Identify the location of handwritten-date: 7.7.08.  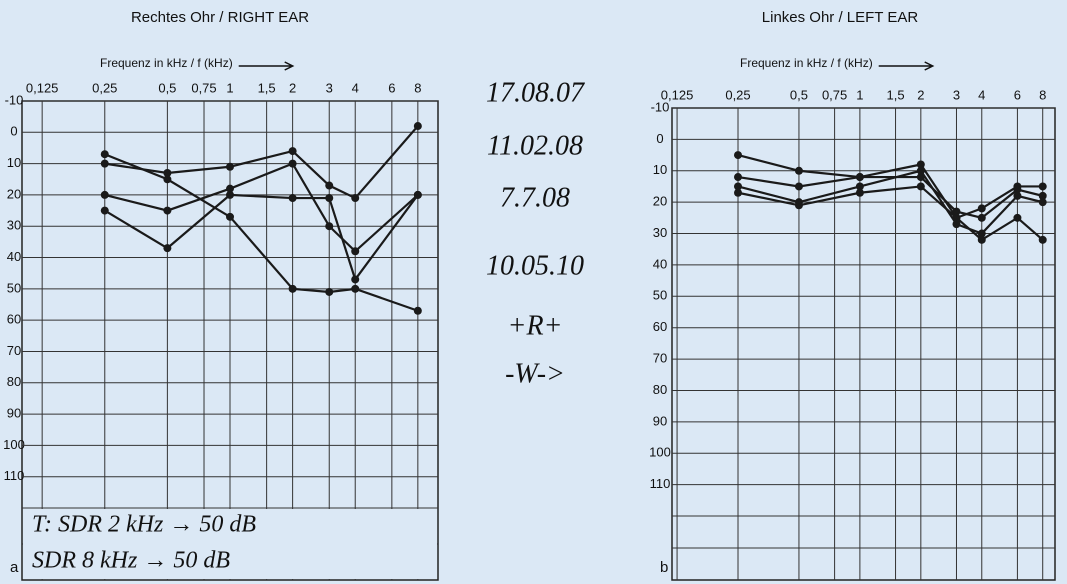
(535, 197).